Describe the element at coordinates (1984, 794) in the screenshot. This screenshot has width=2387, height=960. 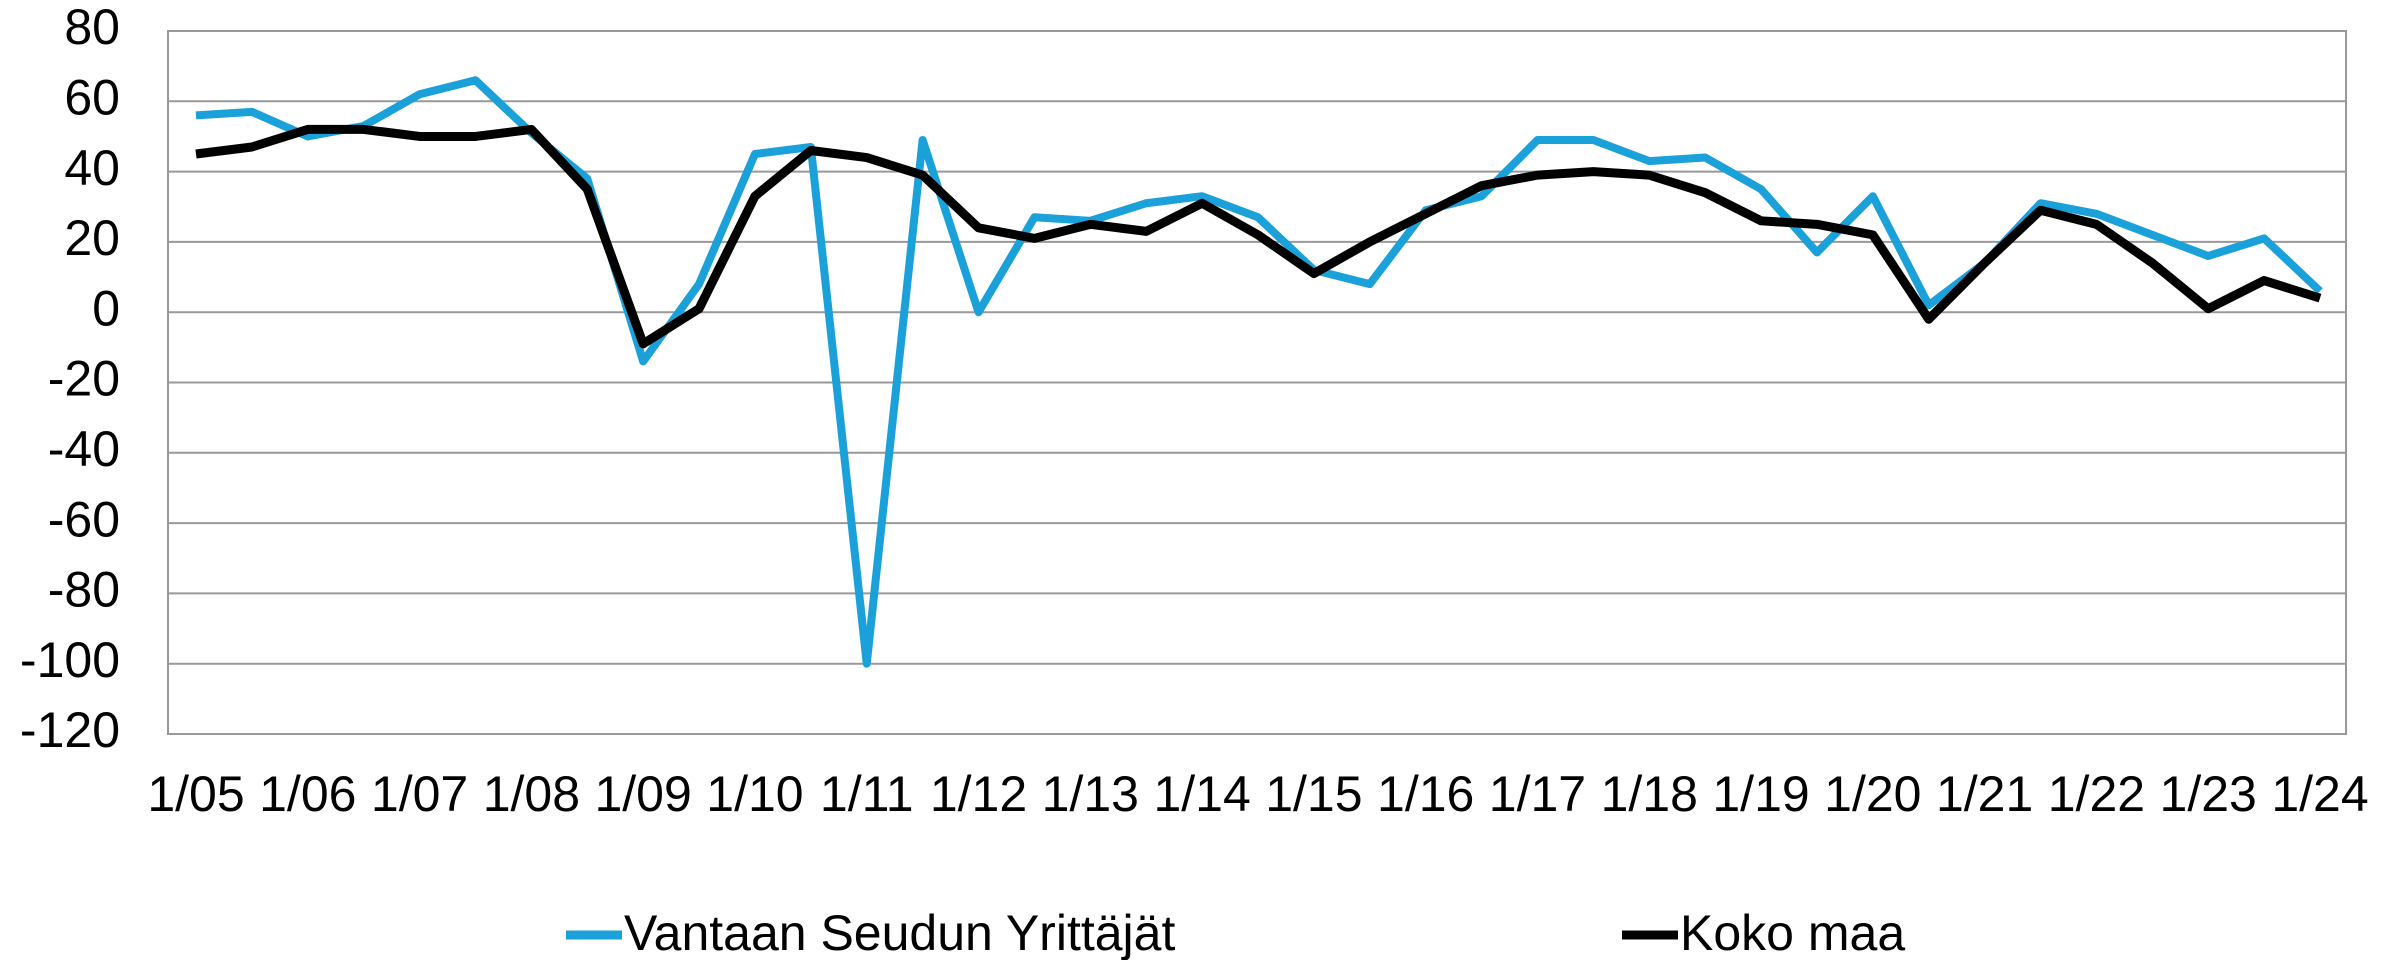
I see `x-tick-label: 1/21` at that location.